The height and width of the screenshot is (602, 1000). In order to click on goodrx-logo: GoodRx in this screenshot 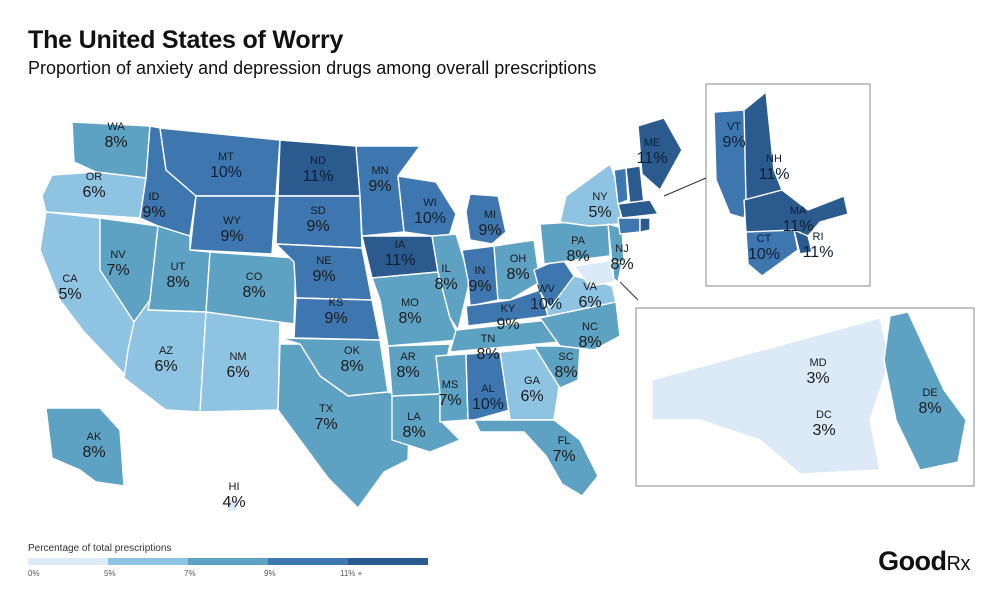, I will do `click(924, 561)`.